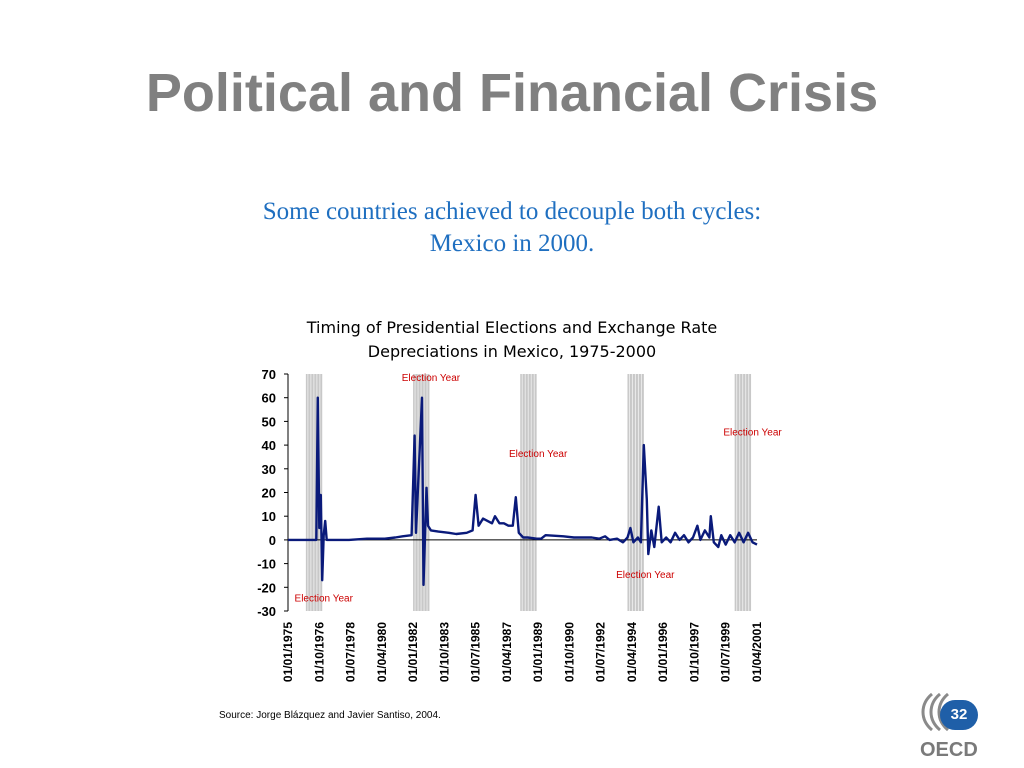 The width and height of the screenshot is (1024, 768). What do you see at coordinates (512, 93) in the screenshot?
I see `slide-title: Political and Financial Crisis` at bounding box center [512, 93].